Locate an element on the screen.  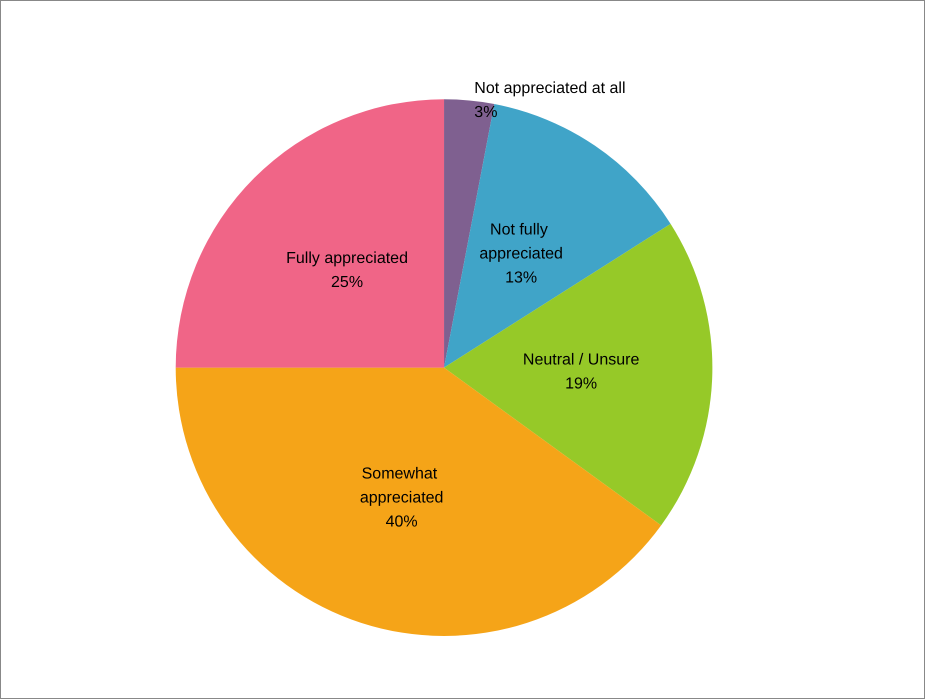
slice-label: Not fully appreciated is located at coordinates (521, 242).